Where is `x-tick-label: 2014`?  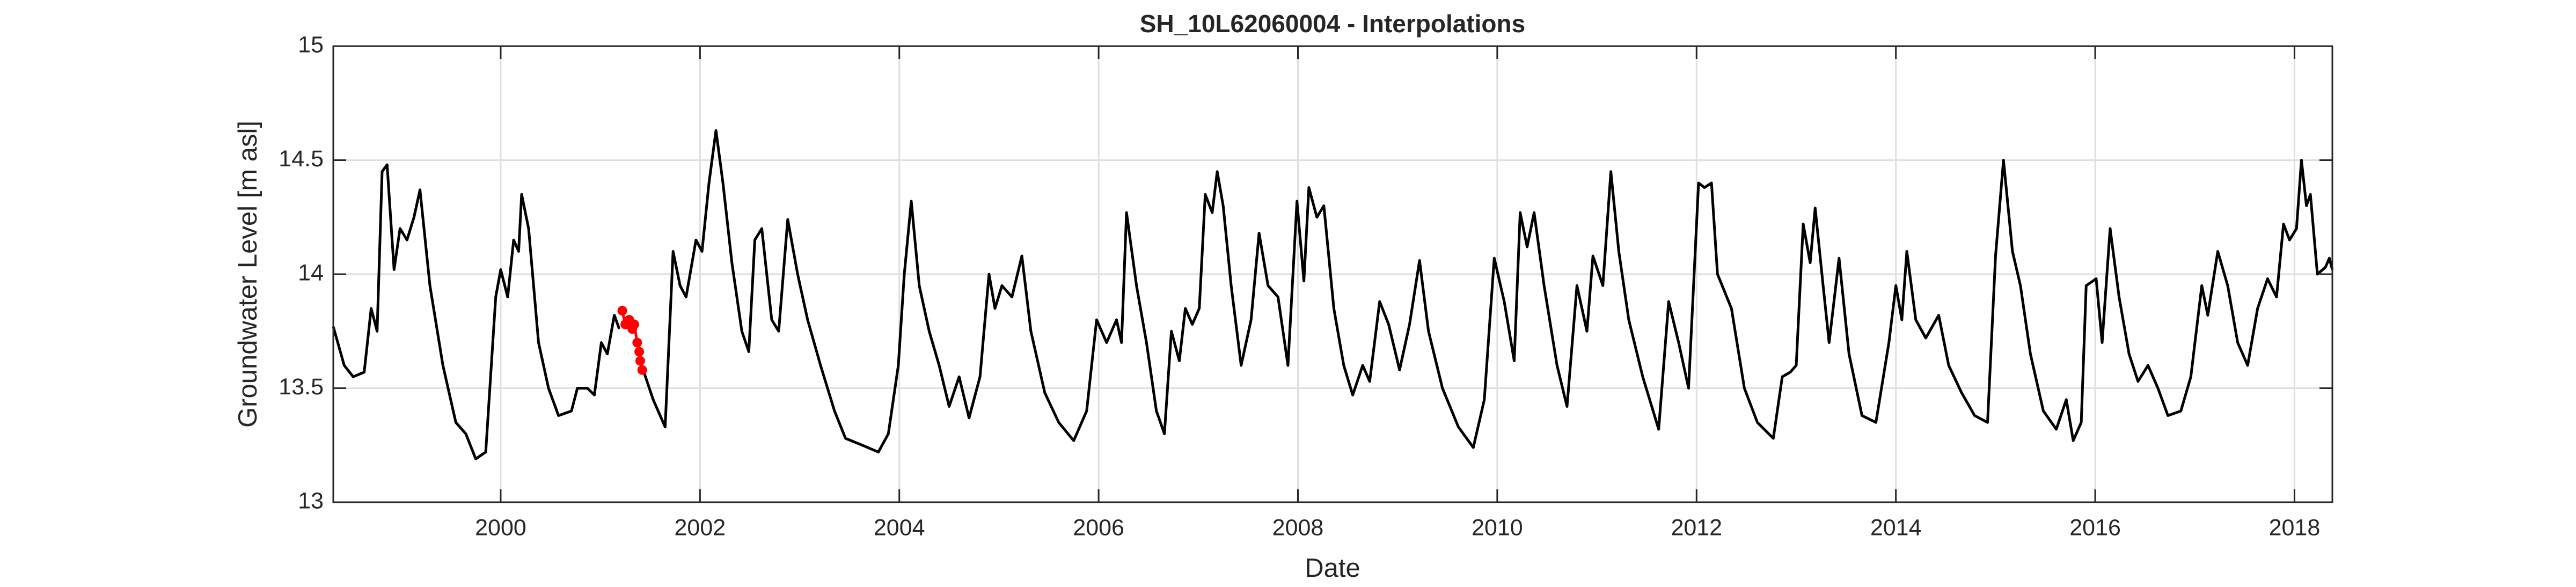
x-tick-label: 2014 is located at coordinates (1896, 527).